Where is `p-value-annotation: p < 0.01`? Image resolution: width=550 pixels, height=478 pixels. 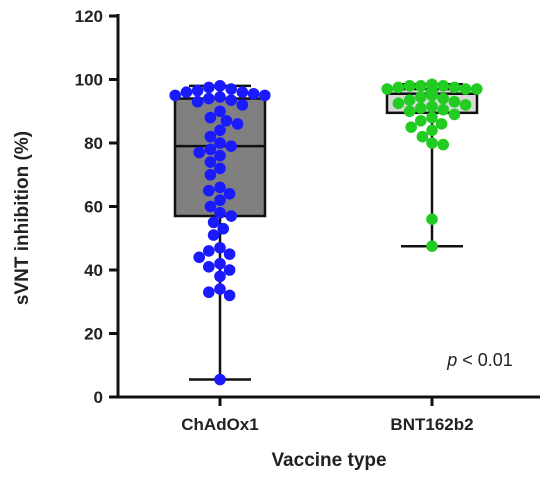
p-value-annotation: p < 0.01 is located at coordinates (479, 360).